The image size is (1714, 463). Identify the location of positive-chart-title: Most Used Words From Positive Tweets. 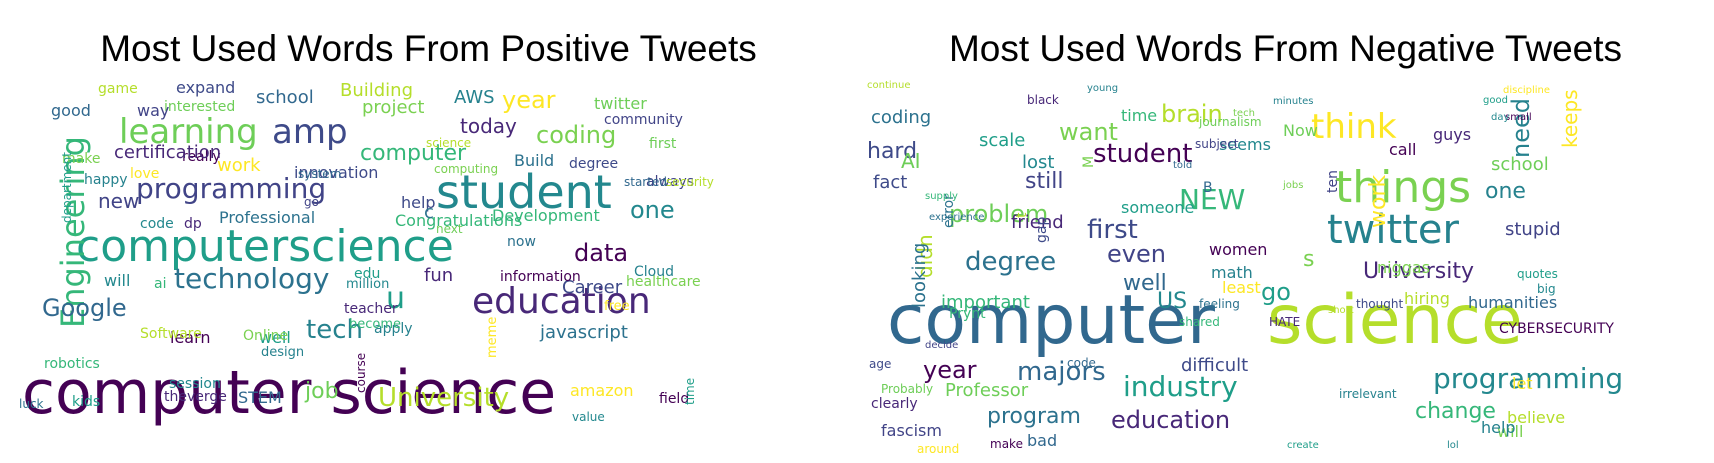
(428, 48).